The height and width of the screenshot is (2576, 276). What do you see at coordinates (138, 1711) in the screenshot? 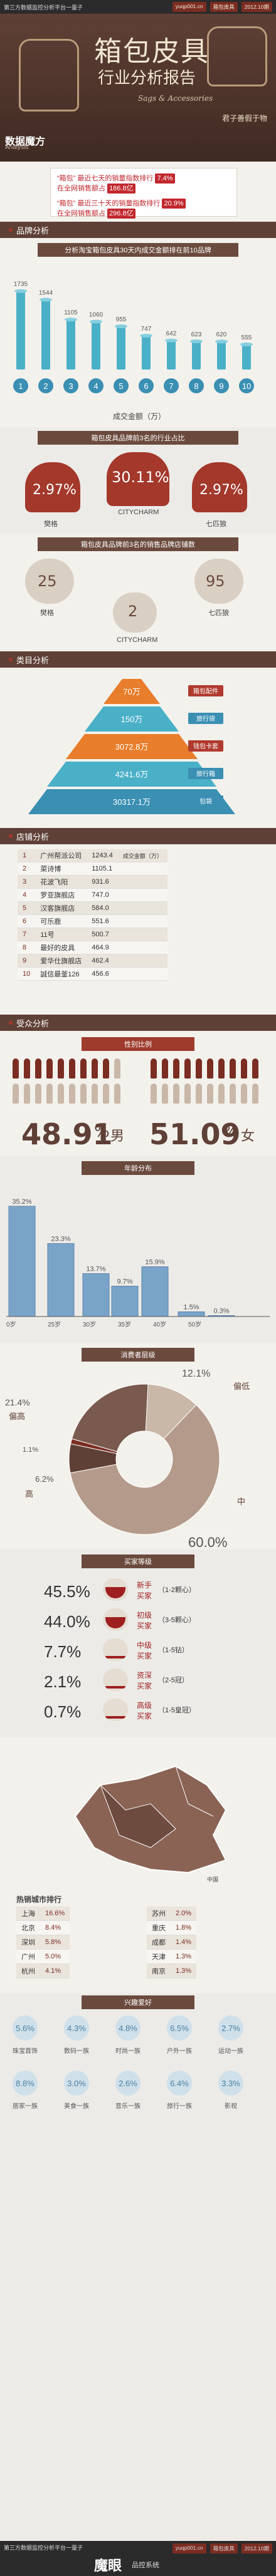
I see `buyer-row: 0.7% 高级买家 （1-5皇冠）` at bounding box center [138, 1711].